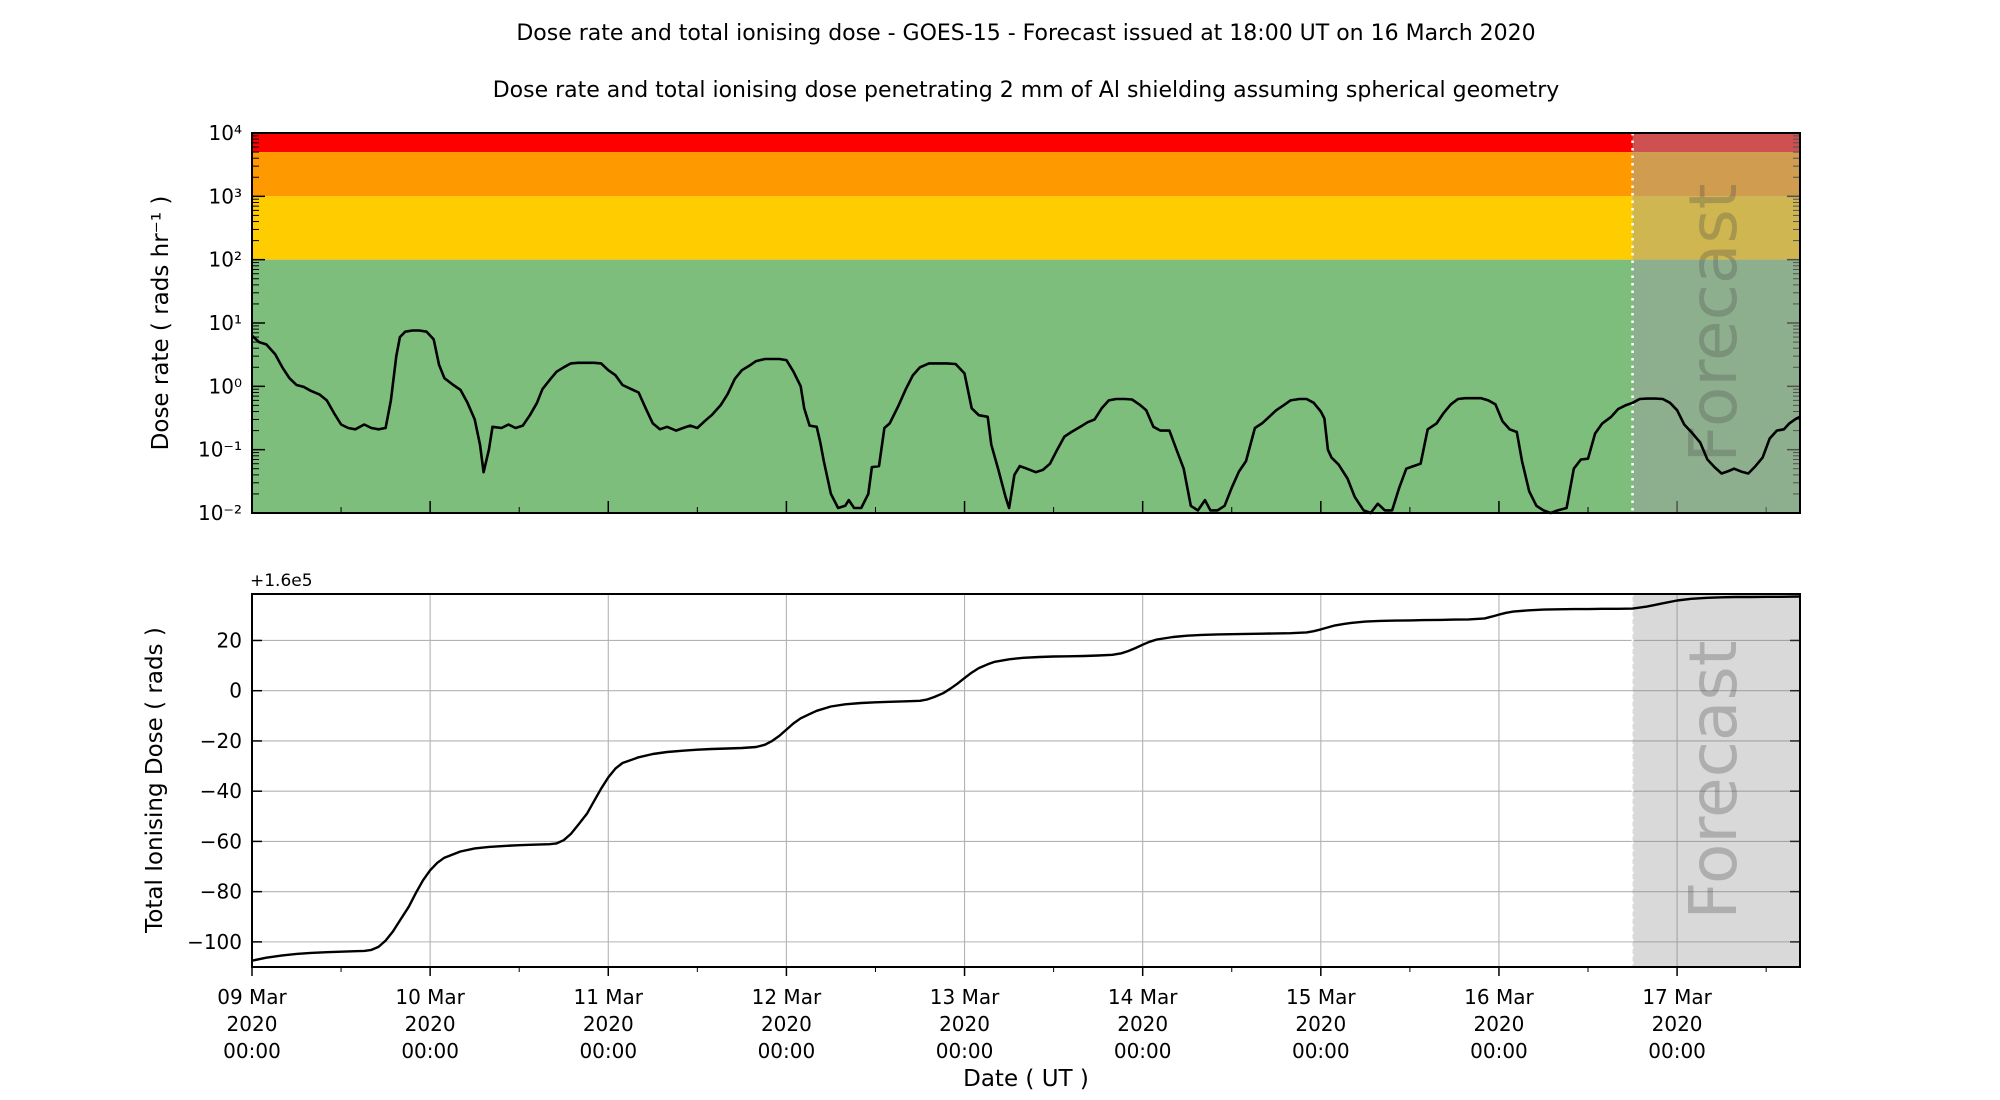 The height and width of the screenshot is (1100, 2000). I want to click on x-axis-label: Date ( UT ), so click(1026, 1079).